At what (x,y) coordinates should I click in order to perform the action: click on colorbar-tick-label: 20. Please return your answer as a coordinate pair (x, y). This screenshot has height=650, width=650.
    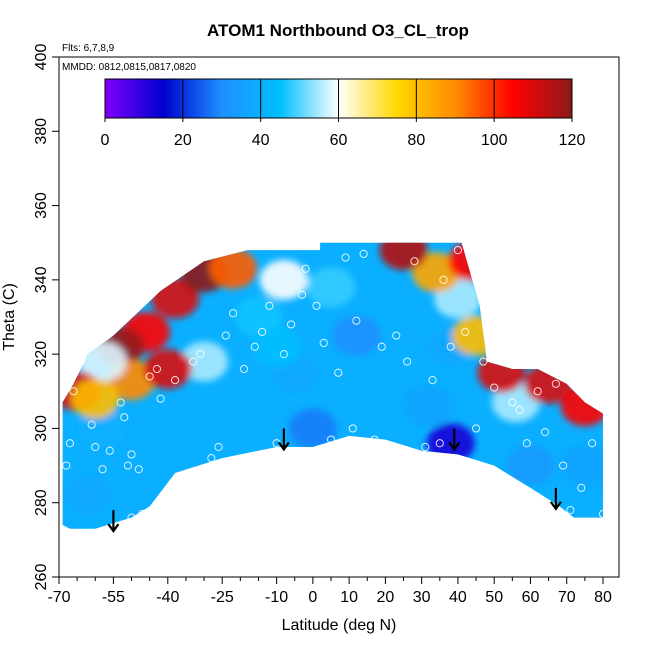
    Looking at the image, I should click on (183, 140).